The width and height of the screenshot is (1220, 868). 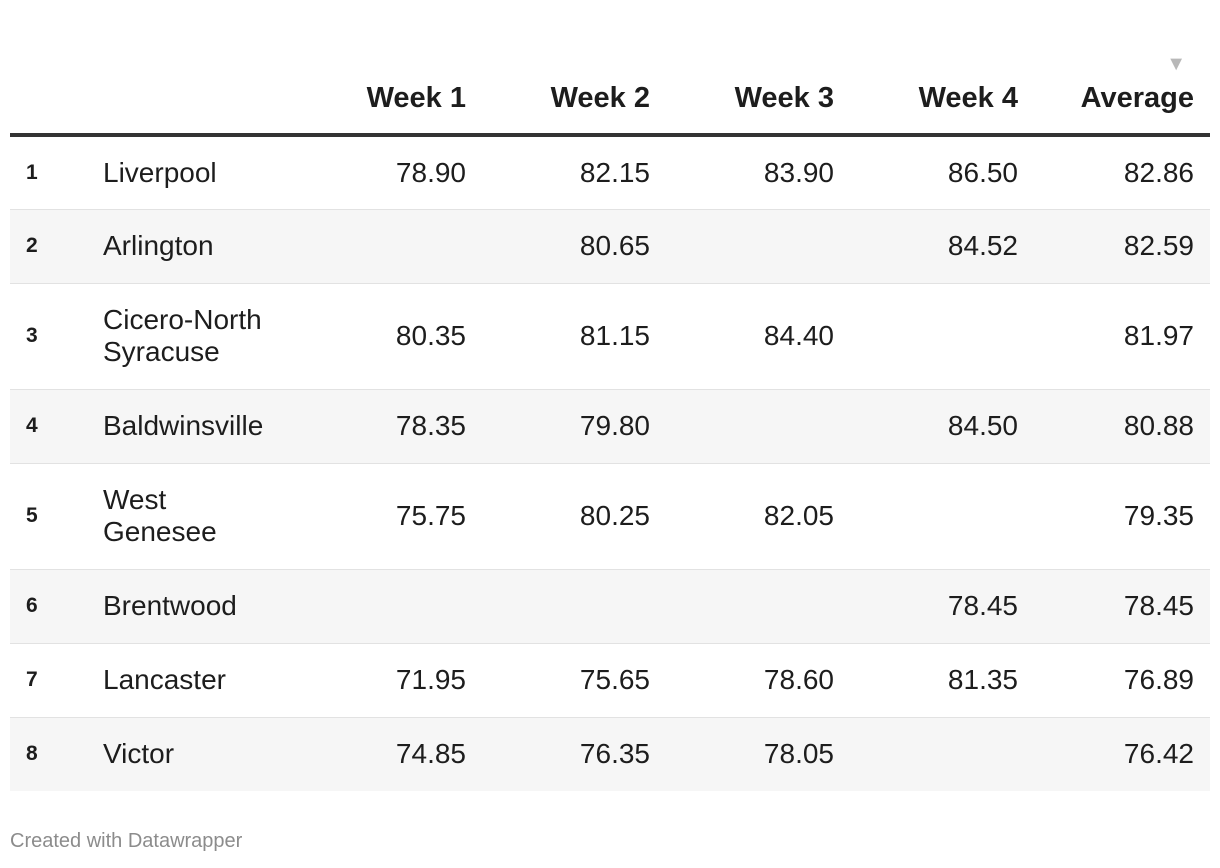 What do you see at coordinates (558, 680) in the screenshot?
I see `week-2-cell: 75.65` at bounding box center [558, 680].